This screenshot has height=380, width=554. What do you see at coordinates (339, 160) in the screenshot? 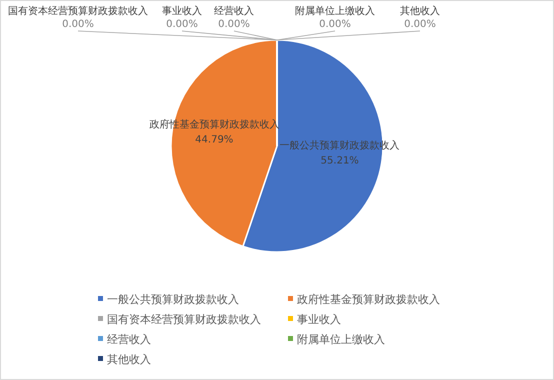
I see `data-label: 55.21%` at bounding box center [339, 160].